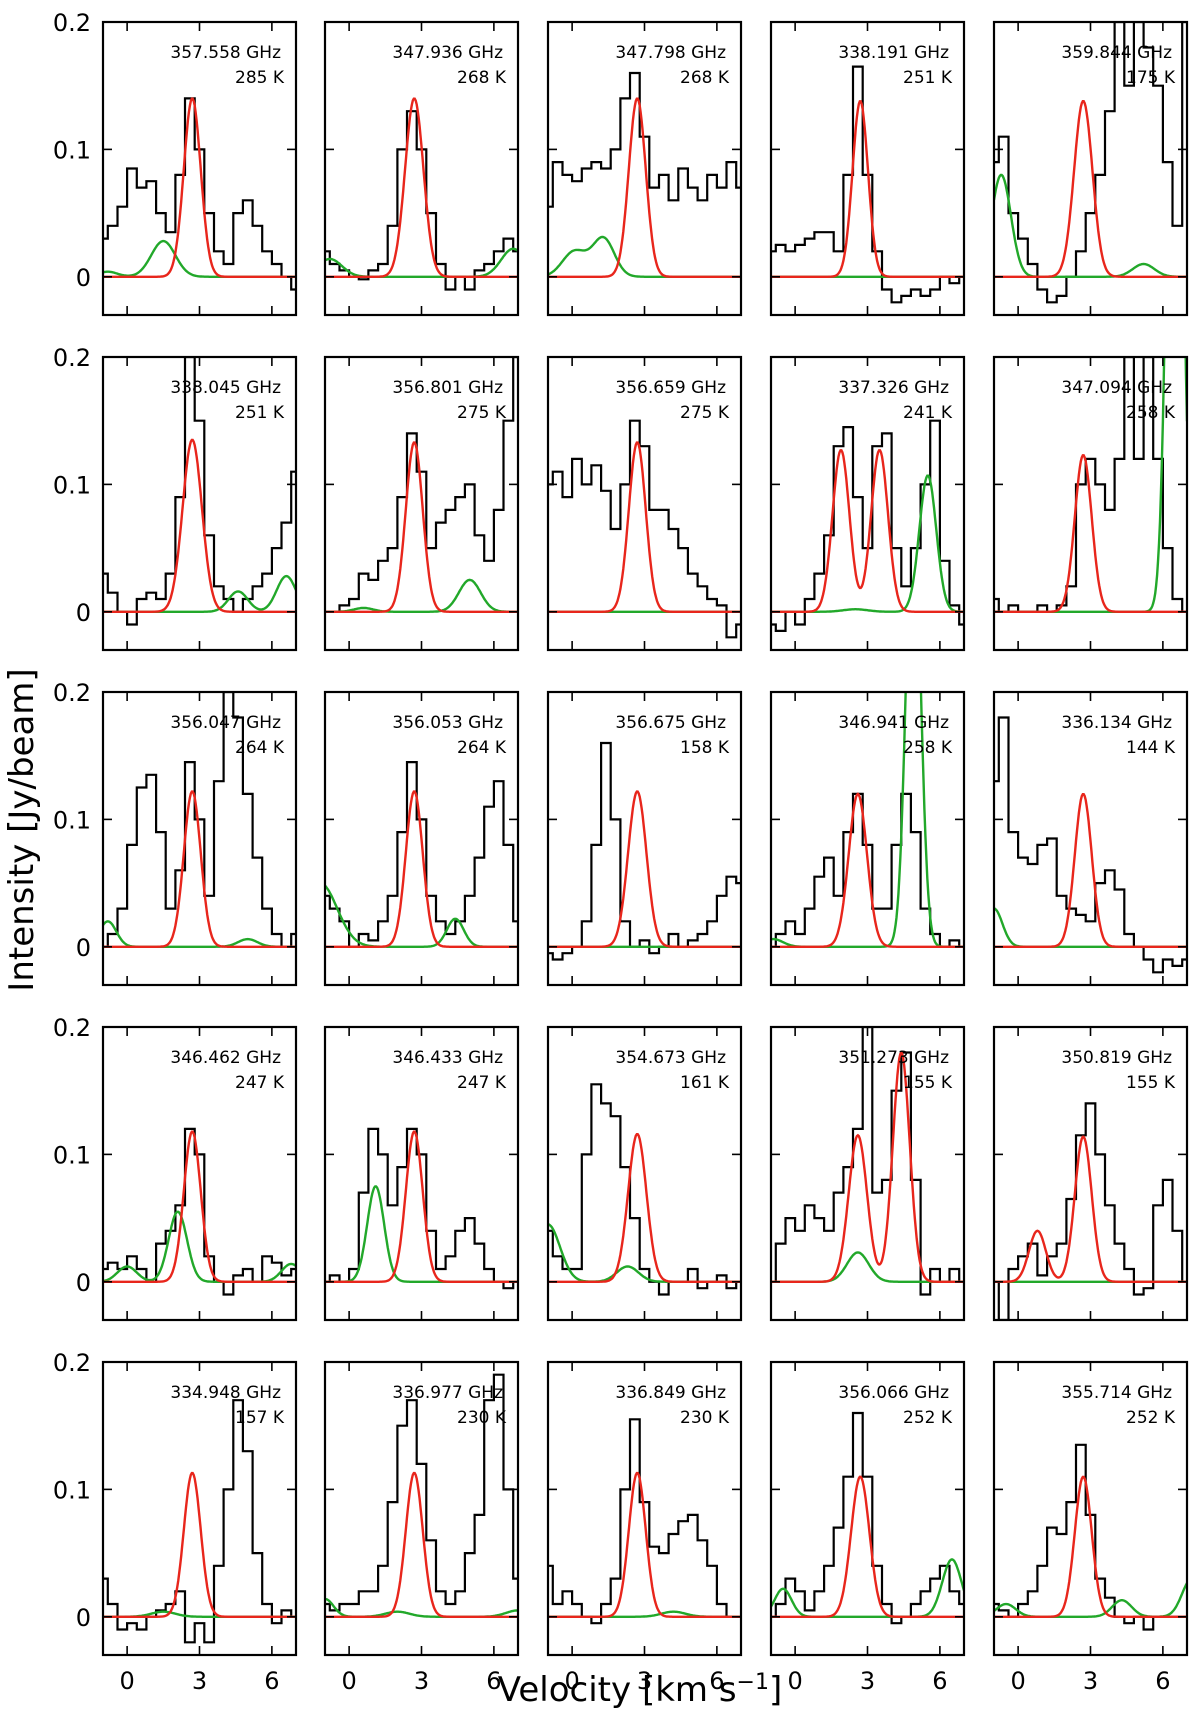 The image size is (1200, 1723). What do you see at coordinates (705, 78) in the screenshot?
I see `temperature-label: 268 K` at bounding box center [705, 78].